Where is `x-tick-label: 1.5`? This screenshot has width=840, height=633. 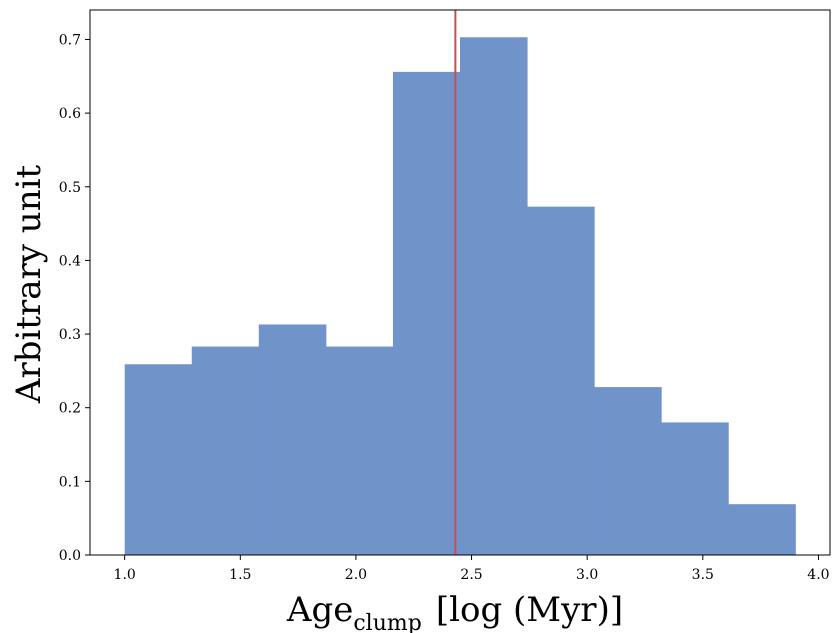 x-tick-label: 1.5 is located at coordinates (240, 575).